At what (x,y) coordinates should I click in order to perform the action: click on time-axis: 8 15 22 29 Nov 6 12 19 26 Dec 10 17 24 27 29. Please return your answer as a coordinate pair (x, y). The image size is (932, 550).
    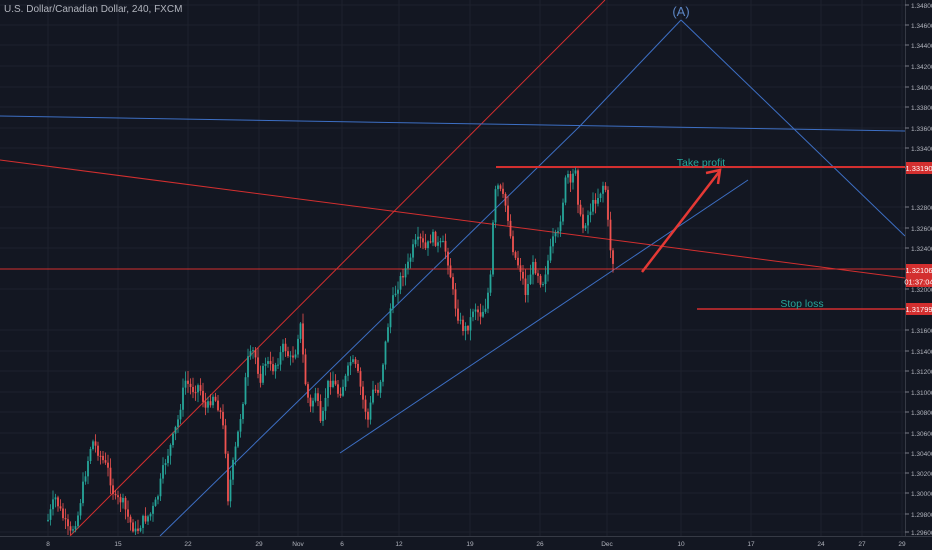
    Looking at the image, I should click on (466, 542).